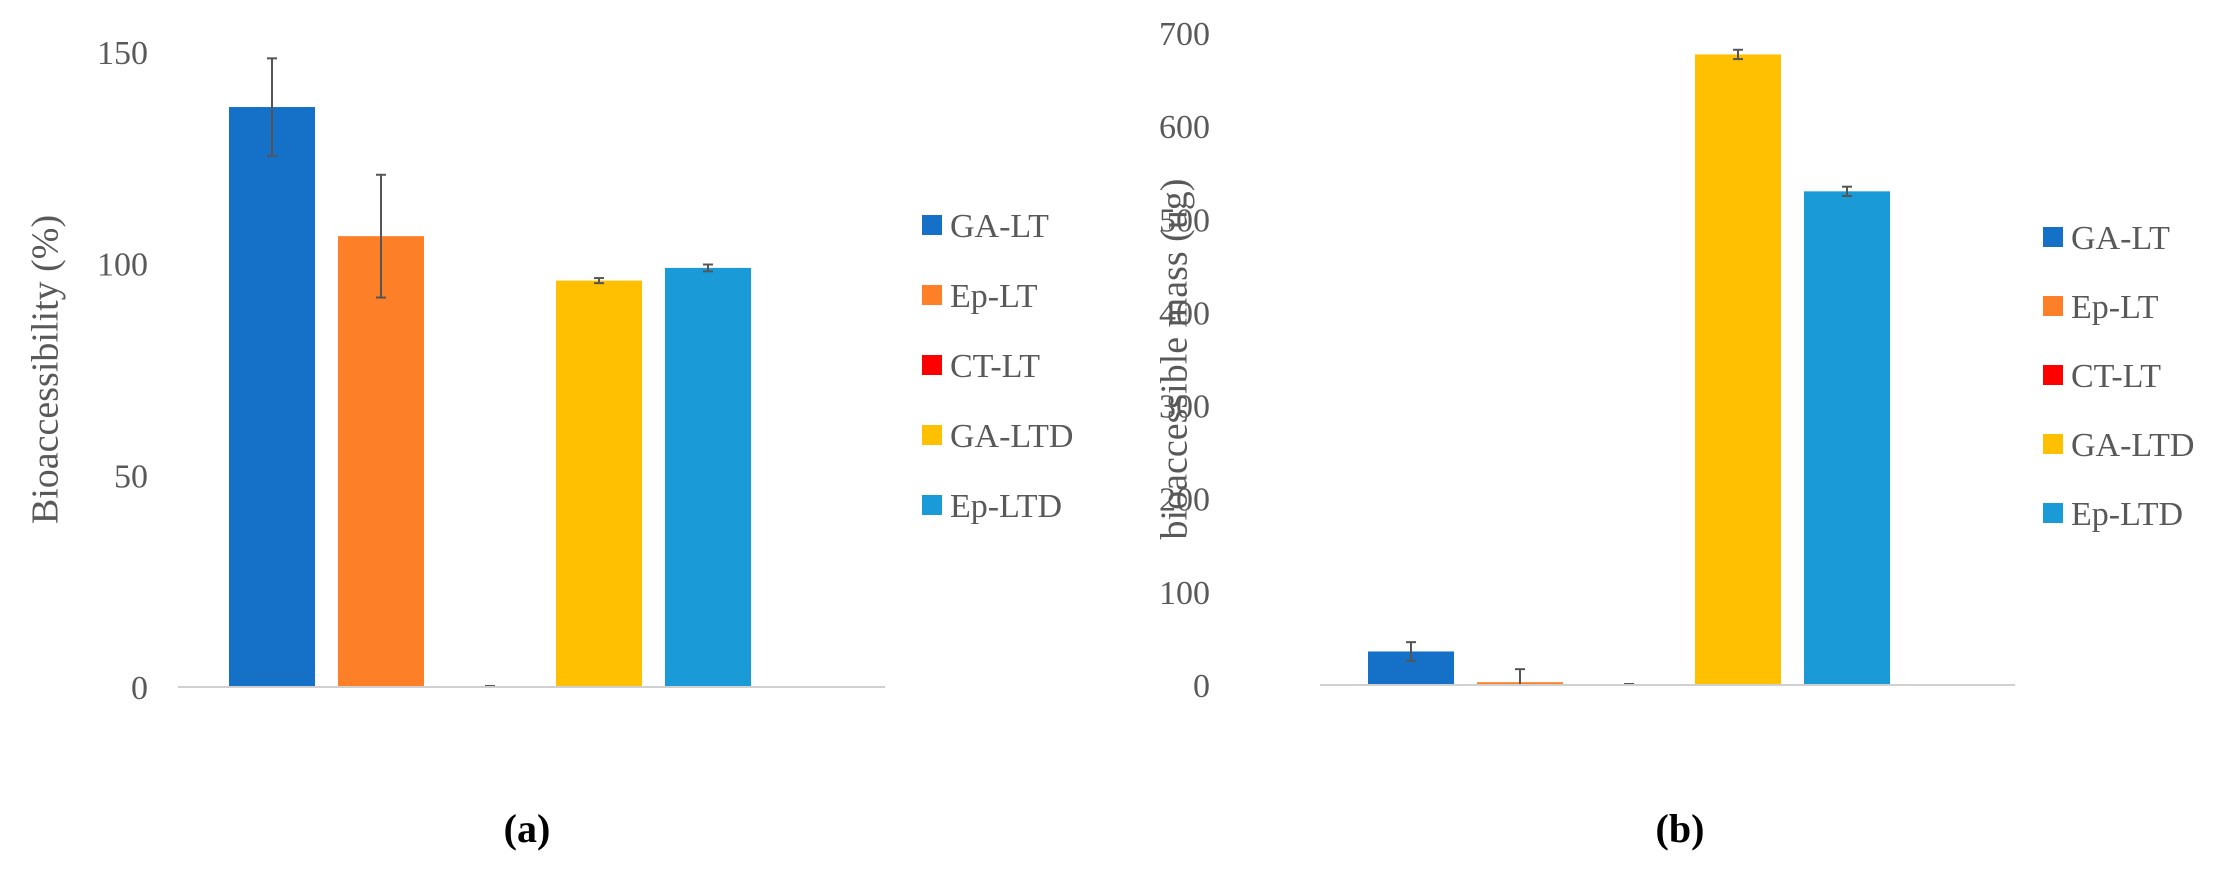 This screenshot has height=874, width=2231. Describe the element at coordinates (1184, 34) in the screenshot. I see `y-tick-label: 700` at that location.